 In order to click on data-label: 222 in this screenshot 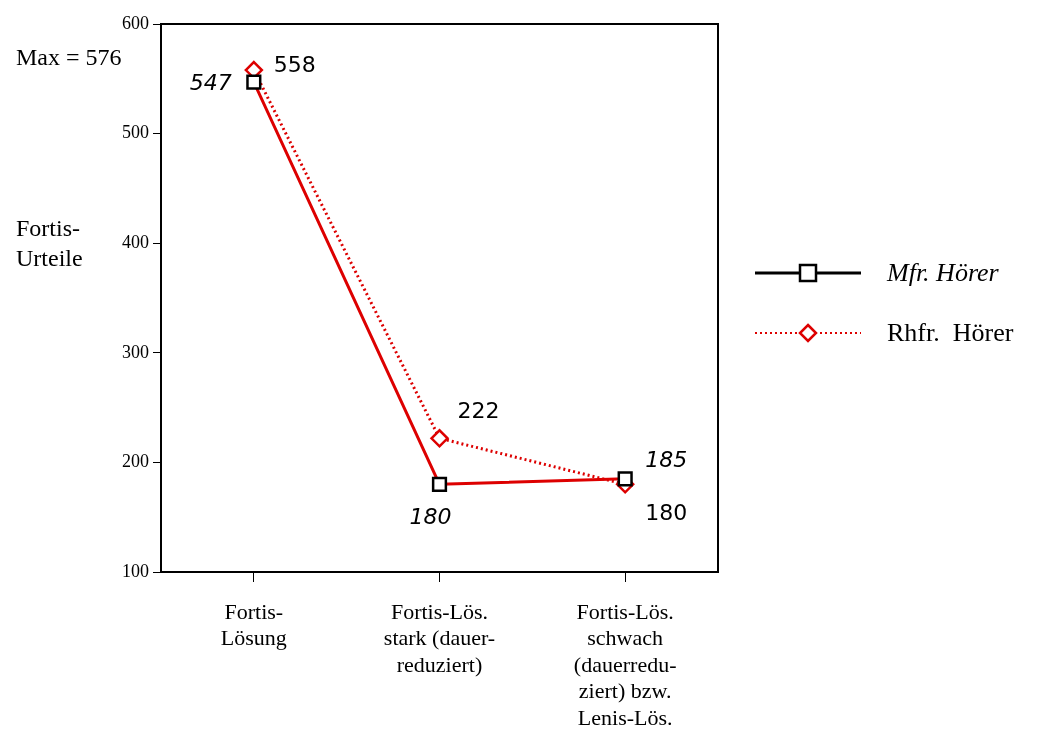, I will do `click(478, 411)`.